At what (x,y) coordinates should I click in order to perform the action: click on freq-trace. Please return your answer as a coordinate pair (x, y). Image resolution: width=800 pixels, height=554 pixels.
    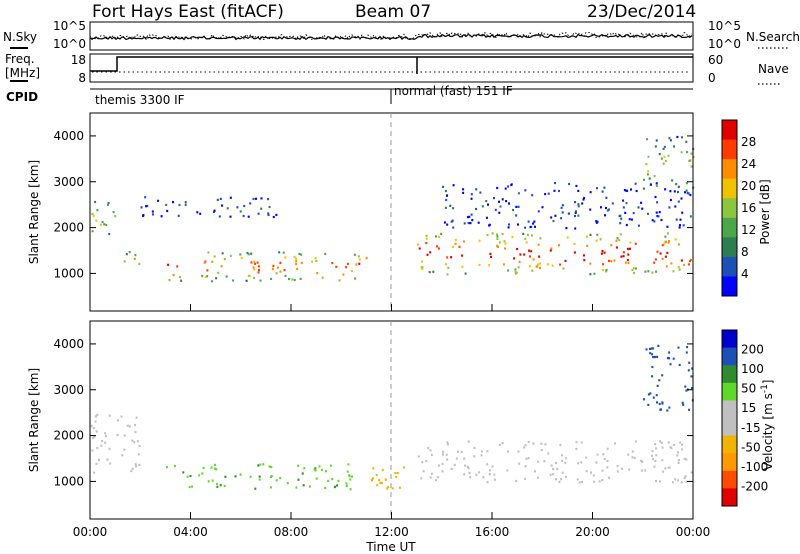
    Looking at the image, I should click on (391, 65).